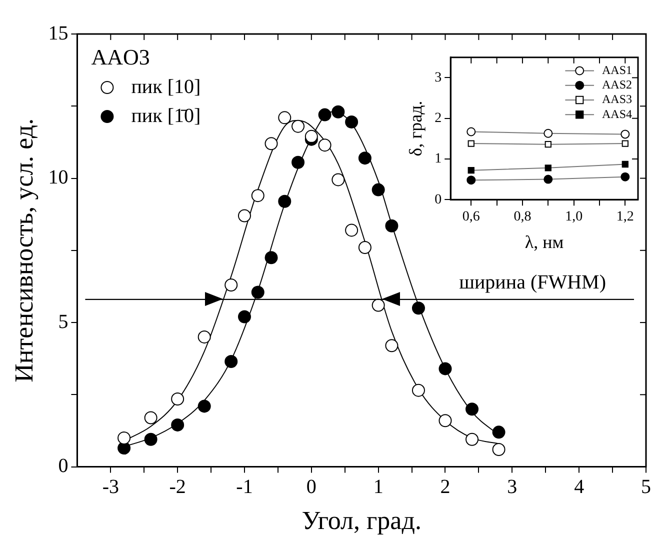  I want to click on legend-label: AAS1, so click(617, 69).